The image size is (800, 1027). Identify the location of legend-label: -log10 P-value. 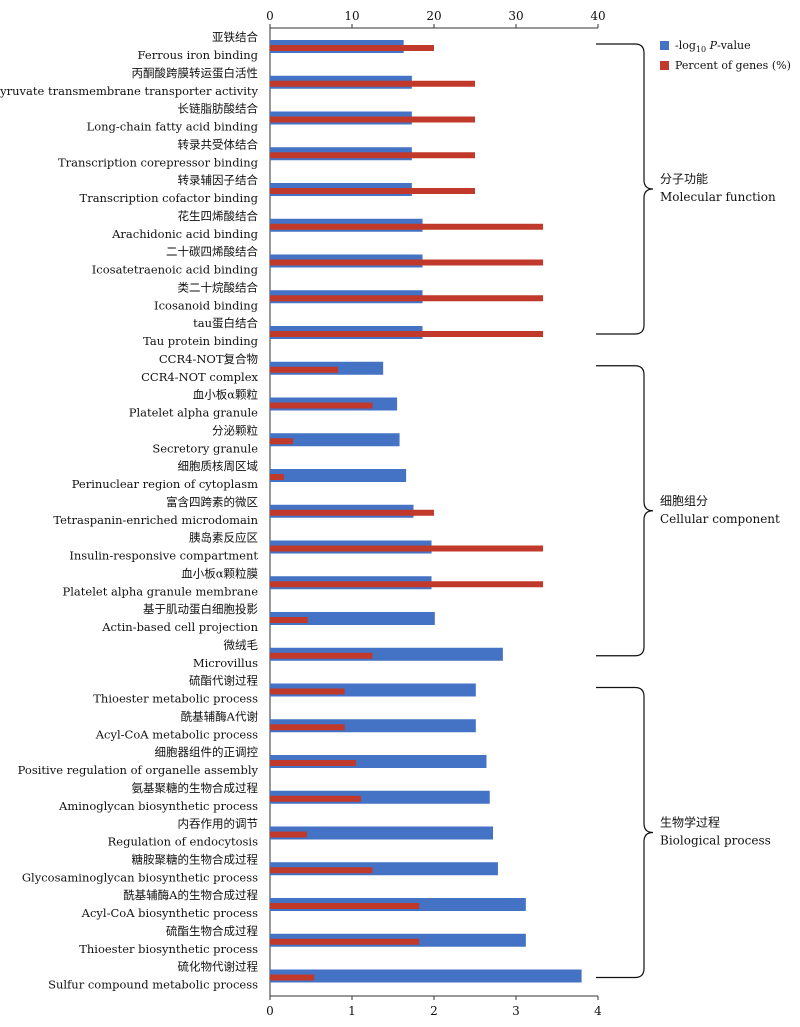
(713, 46).